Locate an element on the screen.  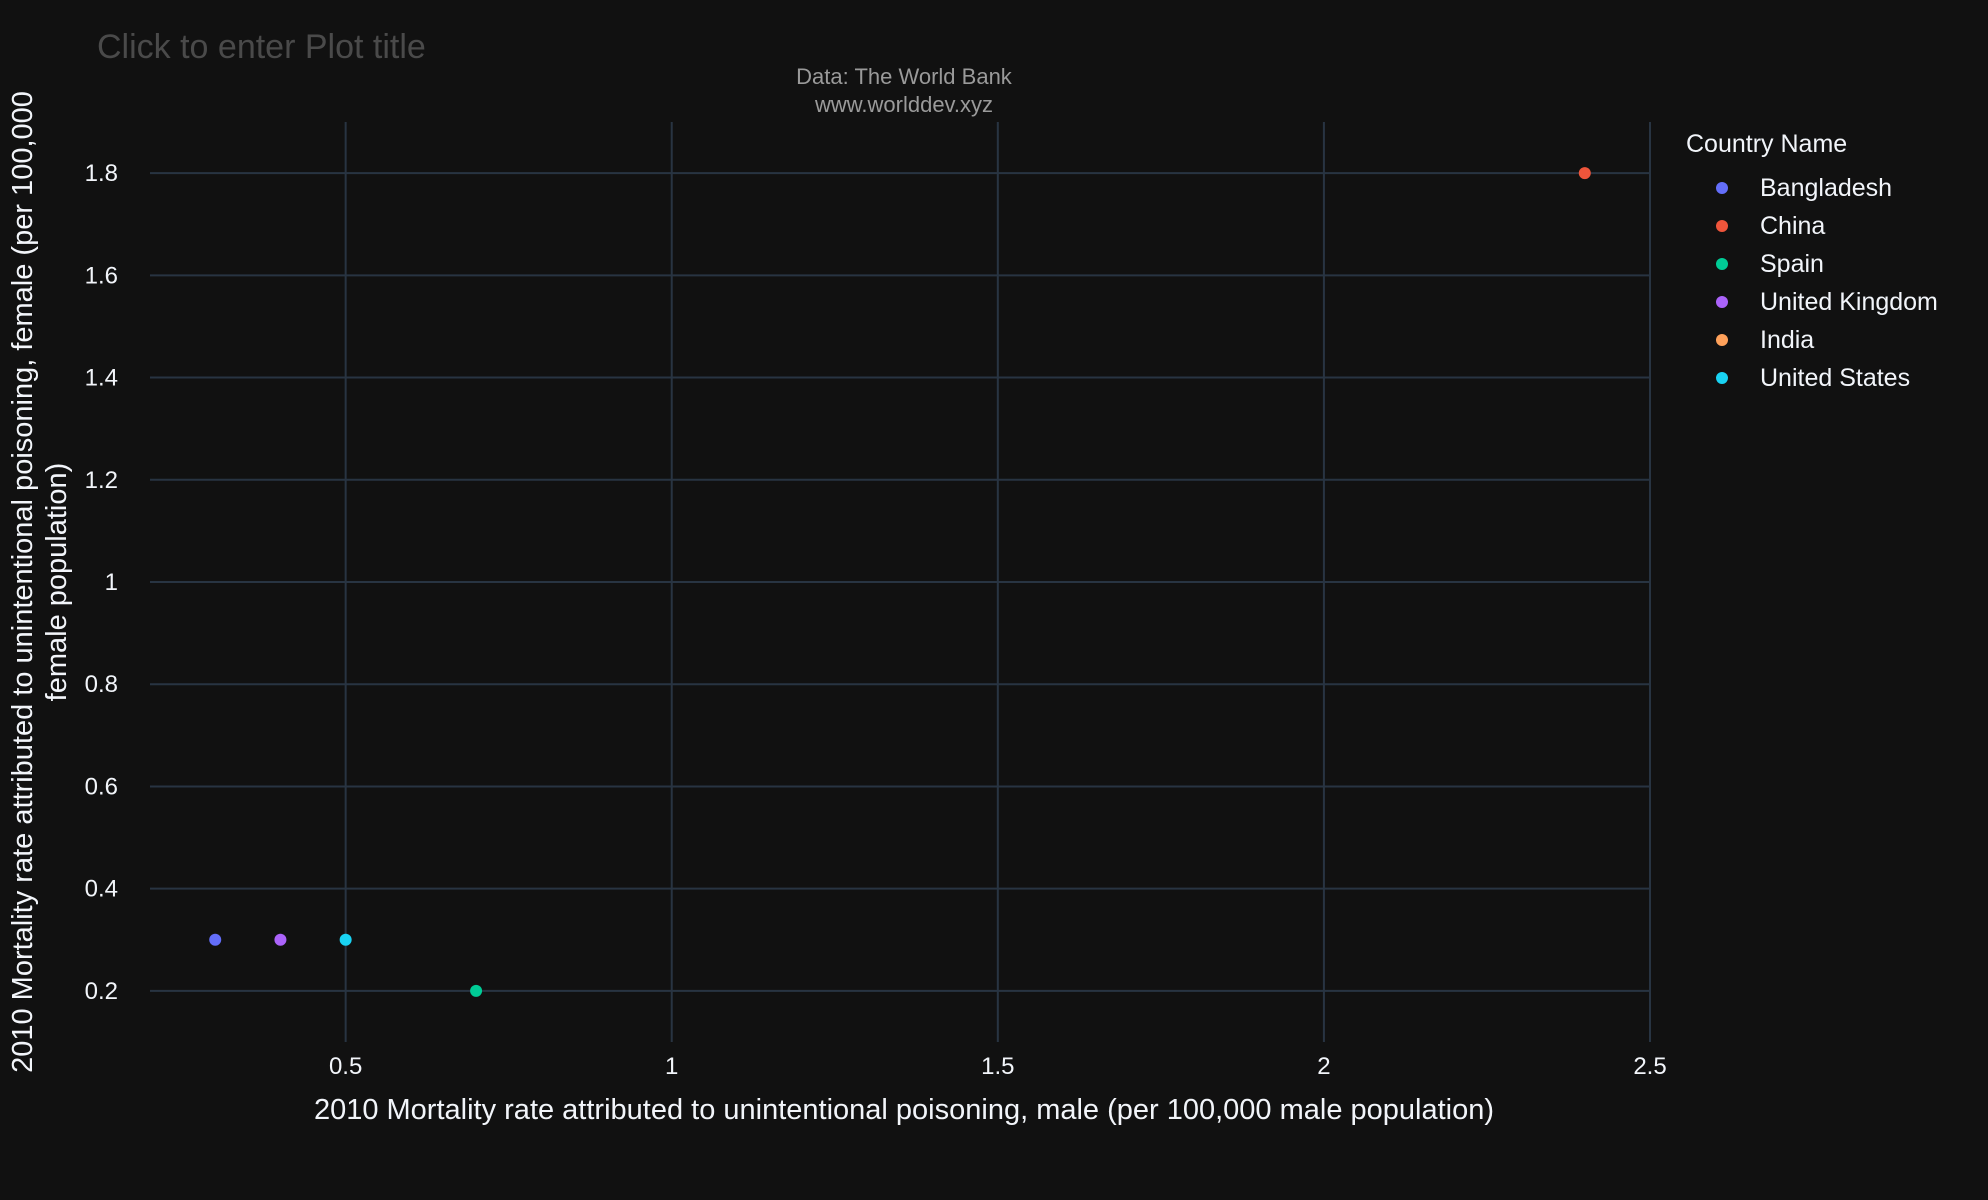
x-tick-label: 0.5 is located at coordinates (345, 1066).